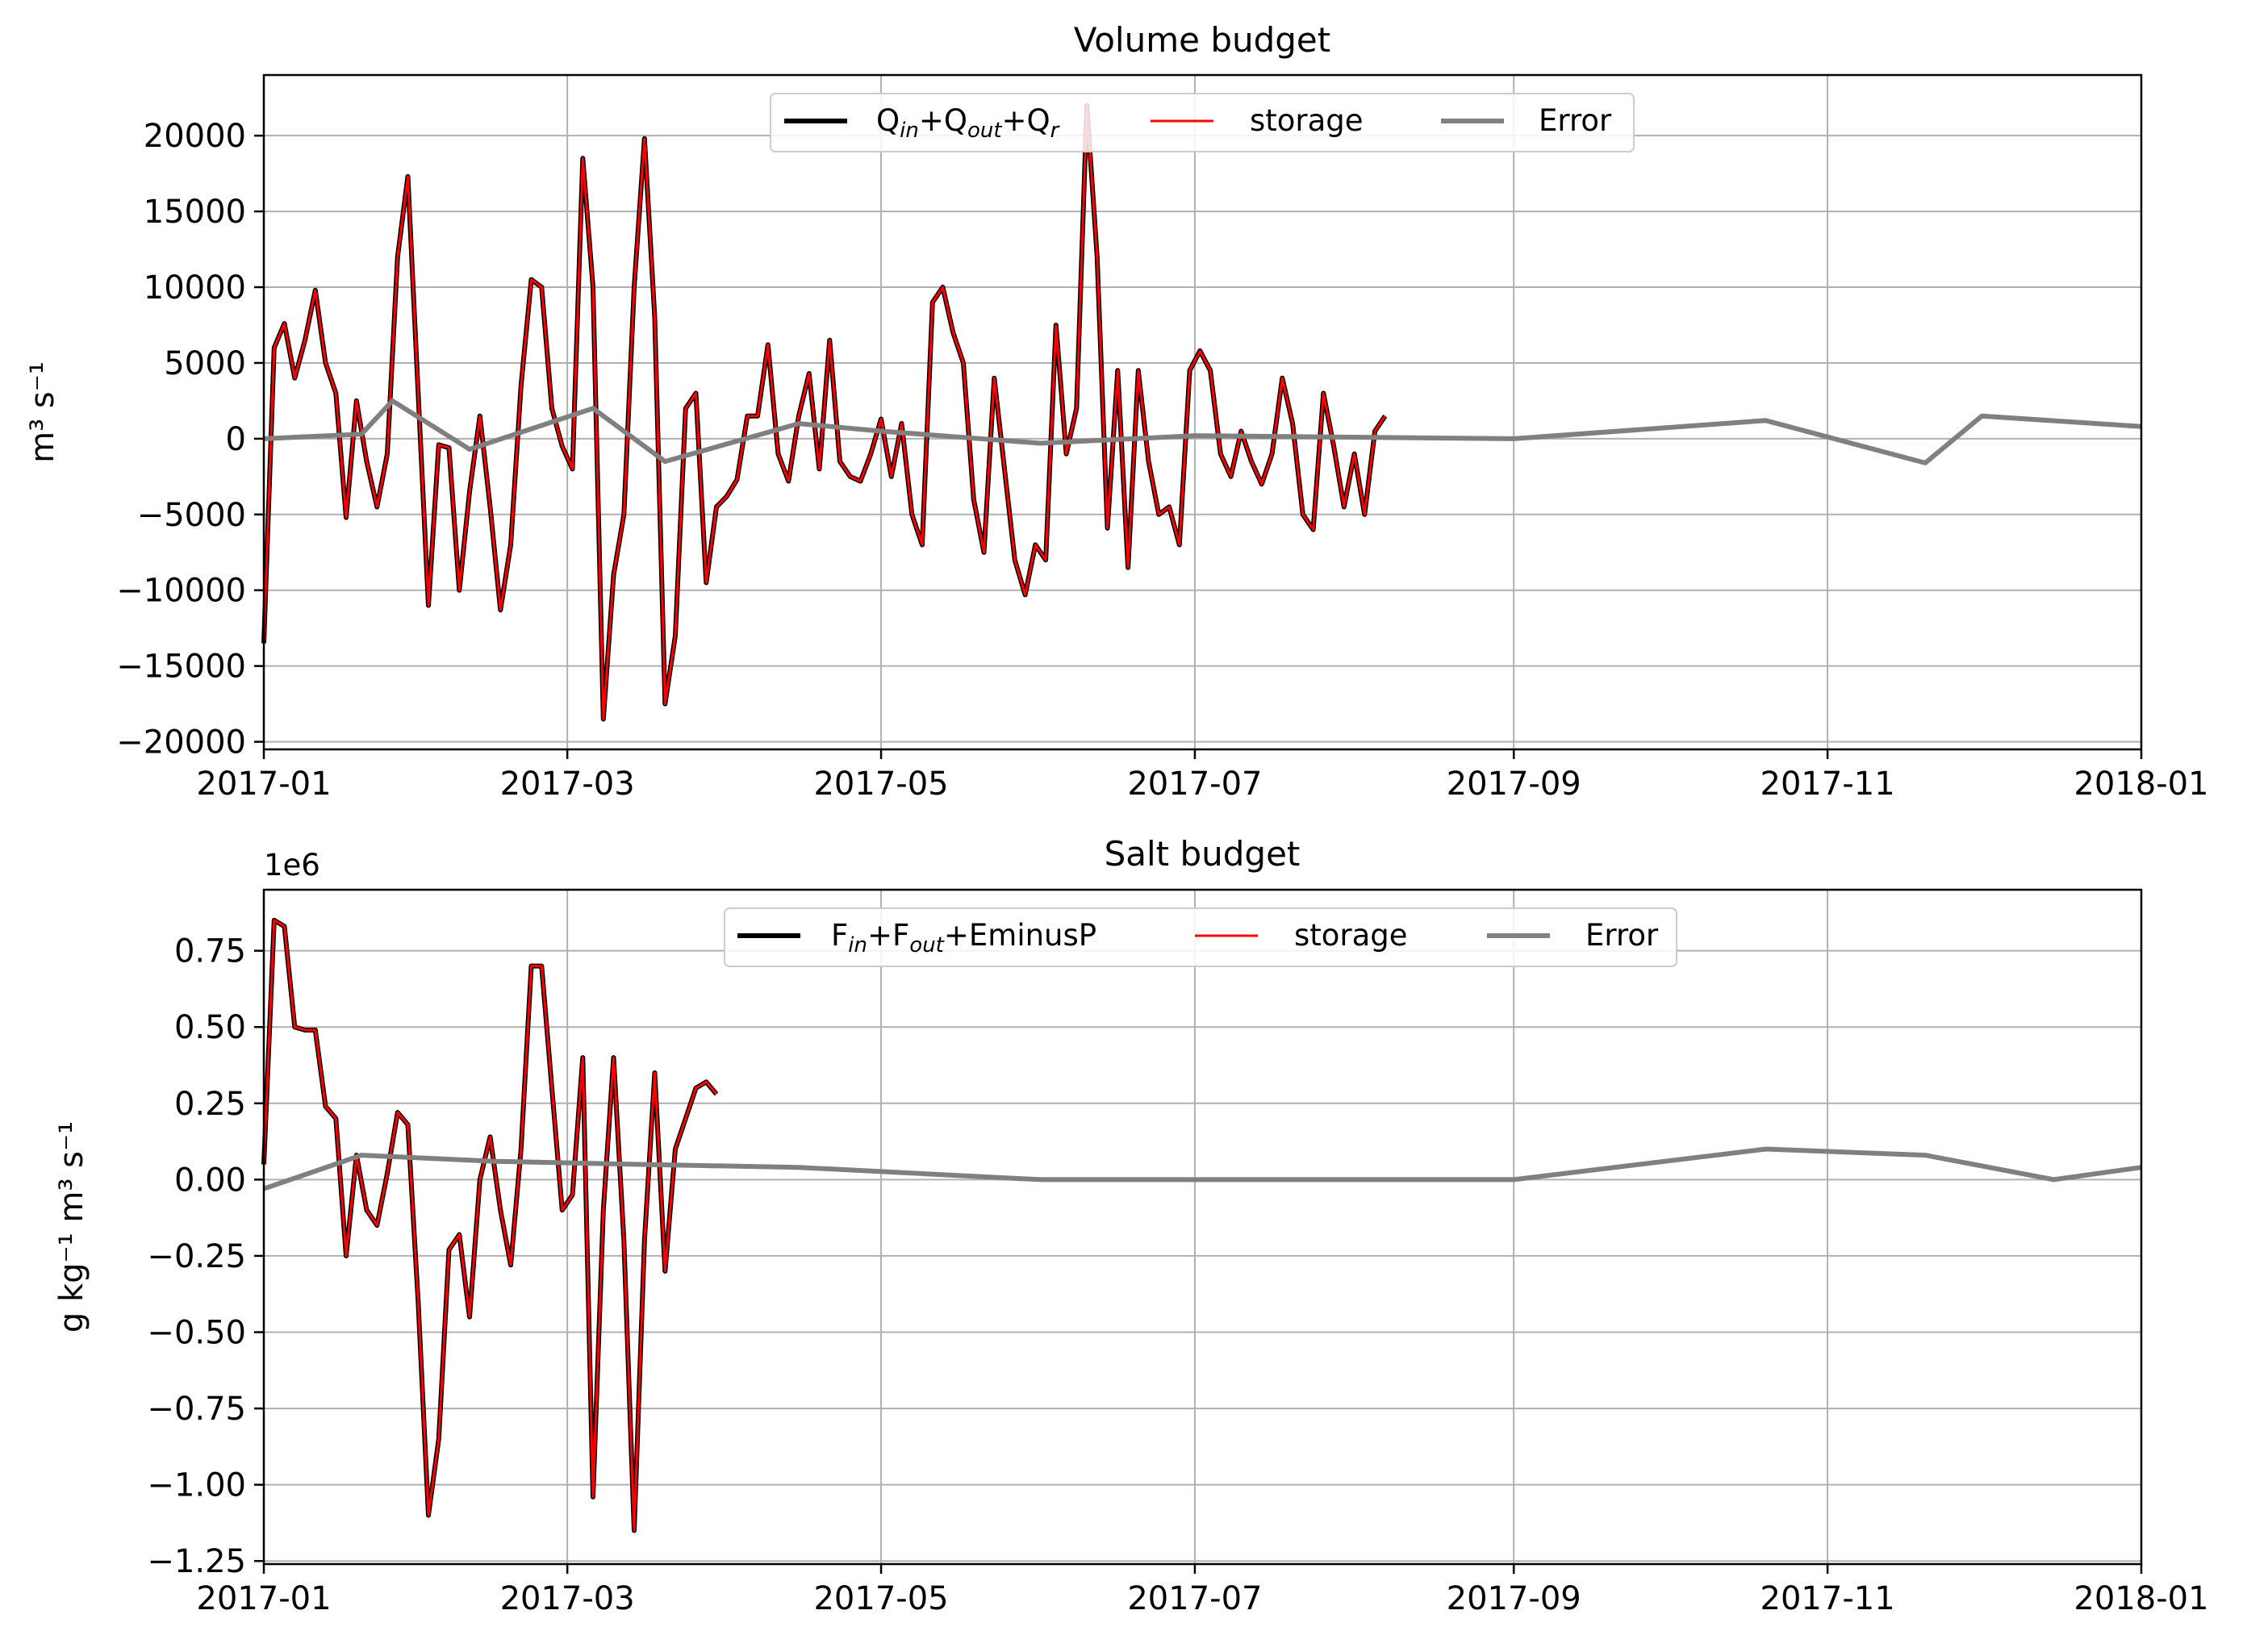 This screenshot has width=2247, height=1652. Describe the element at coordinates (2141, 785) in the screenshot. I see `volume-xtick-label: 2018-01` at that location.